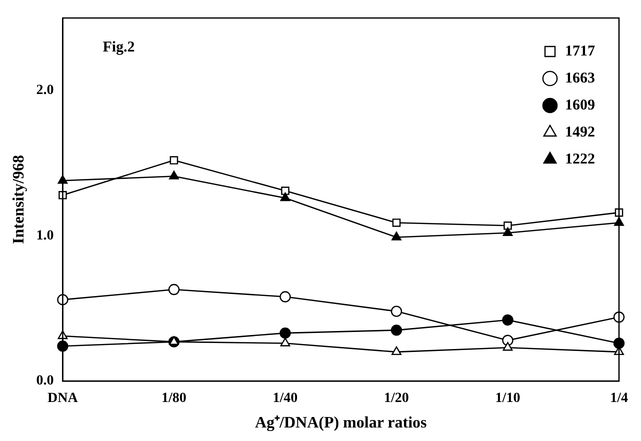 Image resolution: width=641 pixels, height=441 pixels. What do you see at coordinates (580, 51) in the screenshot?
I see `legend-label: 1717` at bounding box center [580, 51].